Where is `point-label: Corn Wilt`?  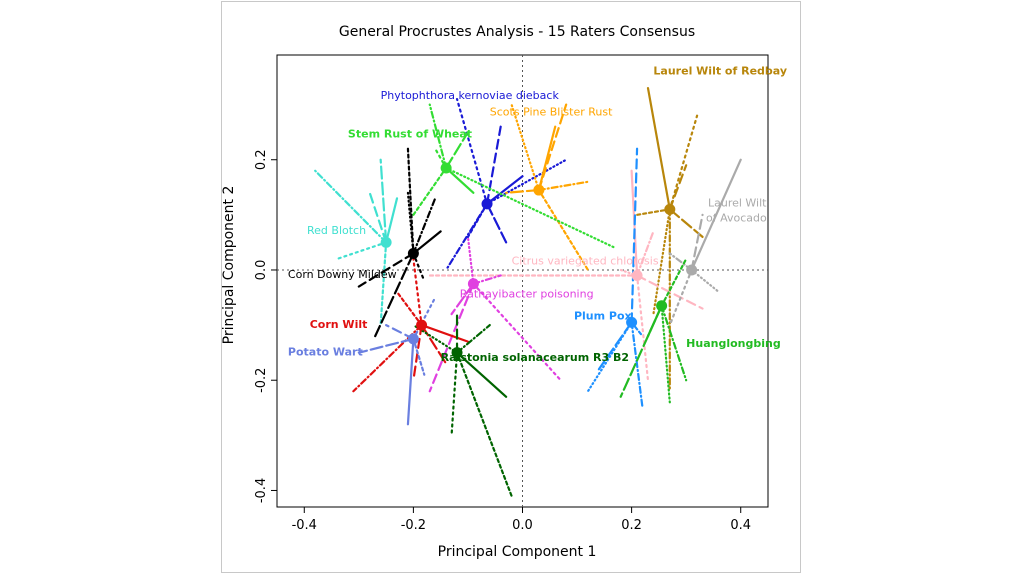
point-label: Corn Wilt is located at coordinates (339, 324).